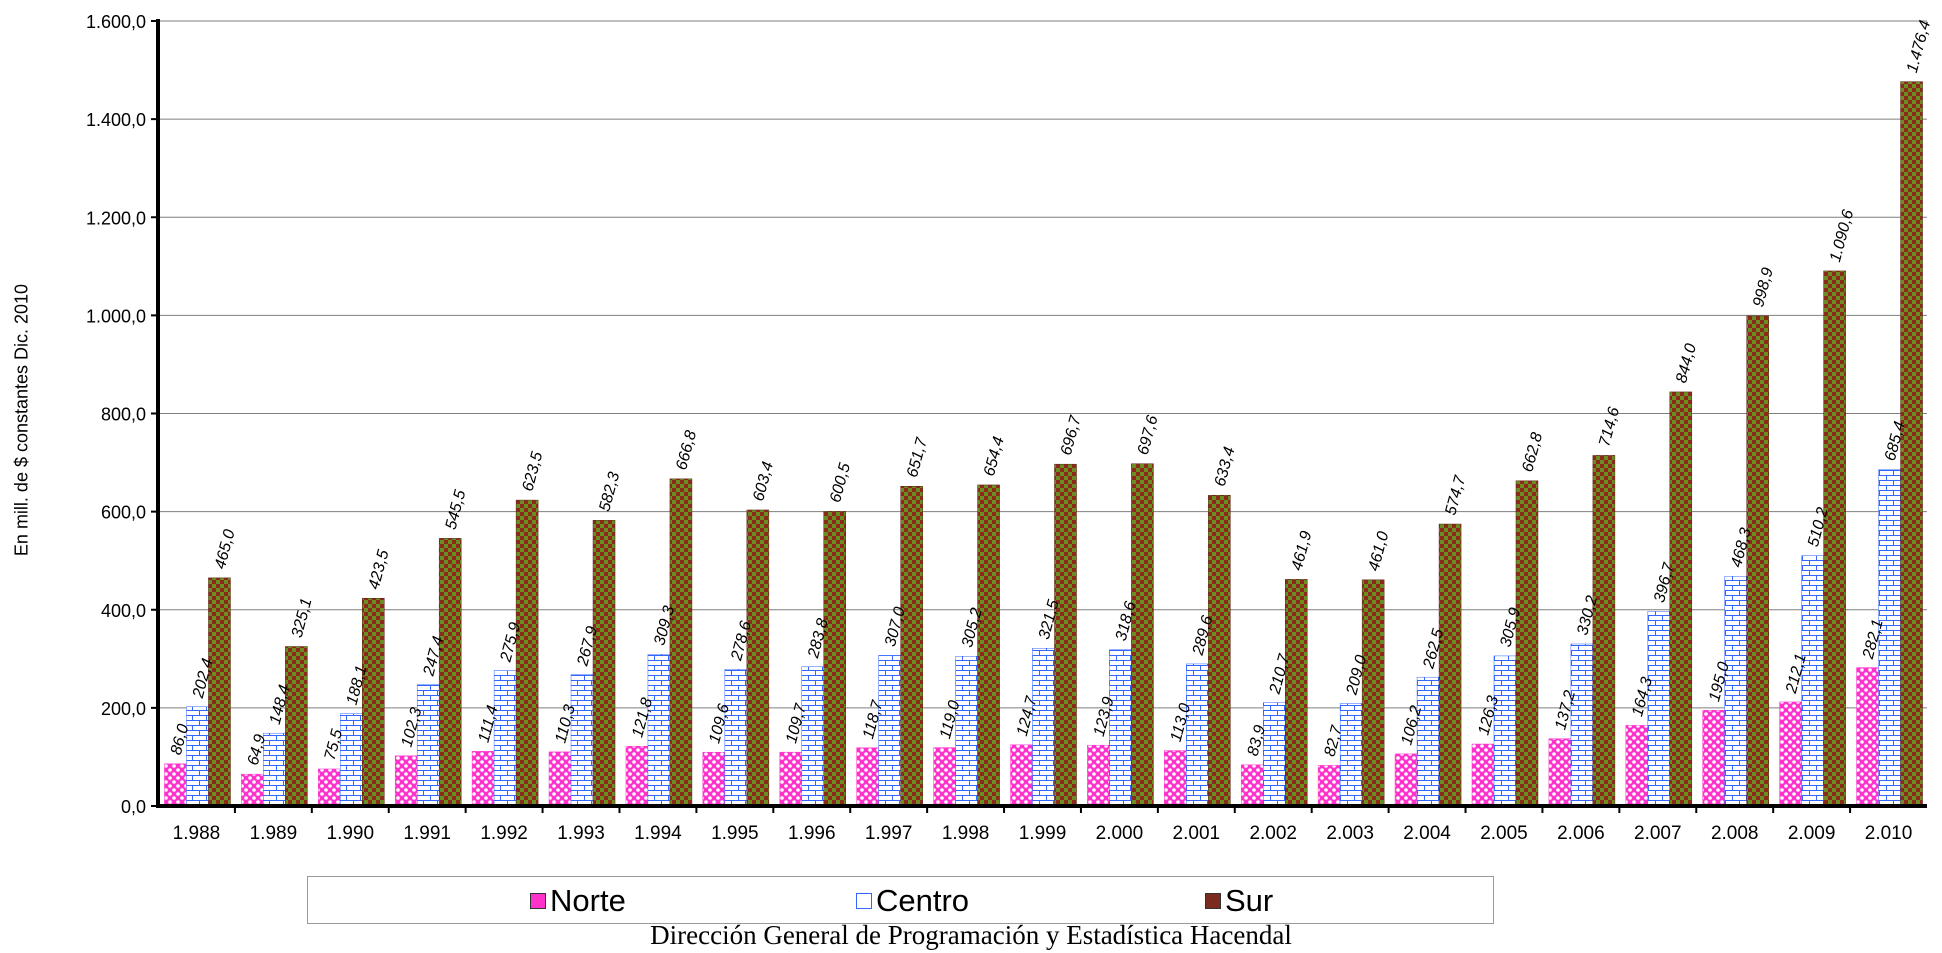 The height and width of the screenshot is (953, 1942). What do you see at coordinates (1213, 901) in the screenshot?
I see `legend-swatch-sur` at bounding box center [1213, 901].